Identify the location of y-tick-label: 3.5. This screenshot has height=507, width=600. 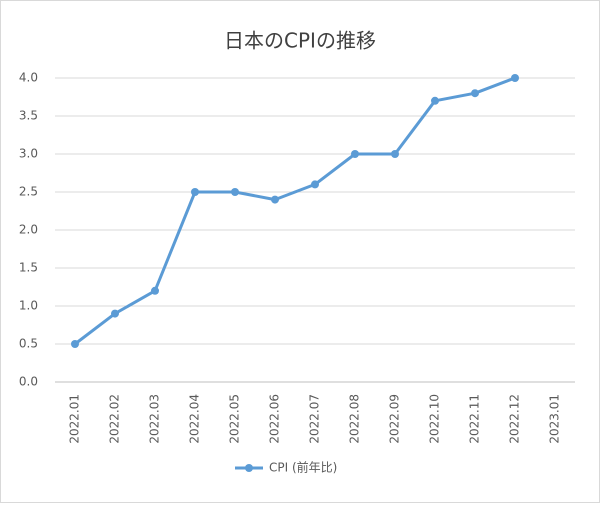
(28, 116).